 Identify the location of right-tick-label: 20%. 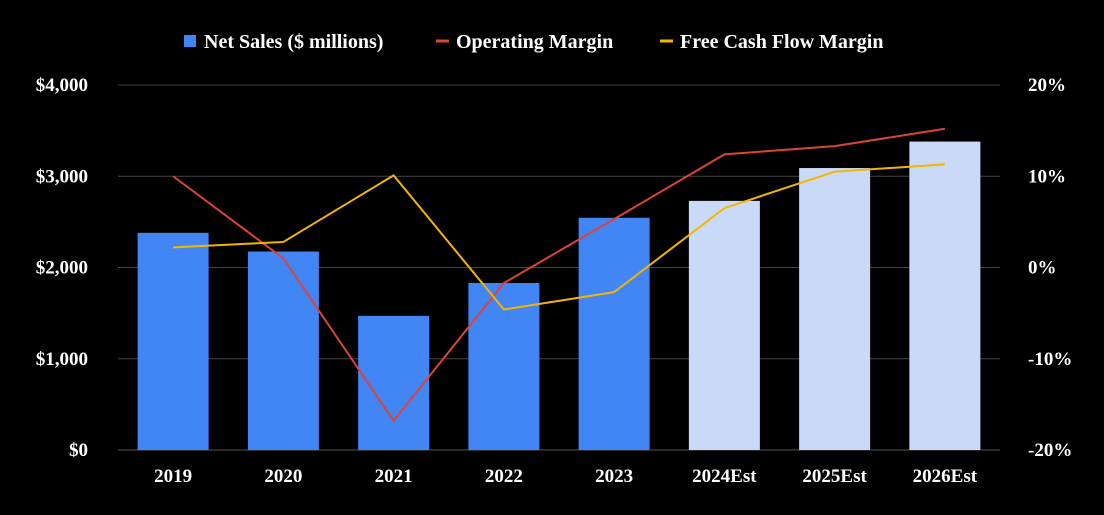
(1047, 85).